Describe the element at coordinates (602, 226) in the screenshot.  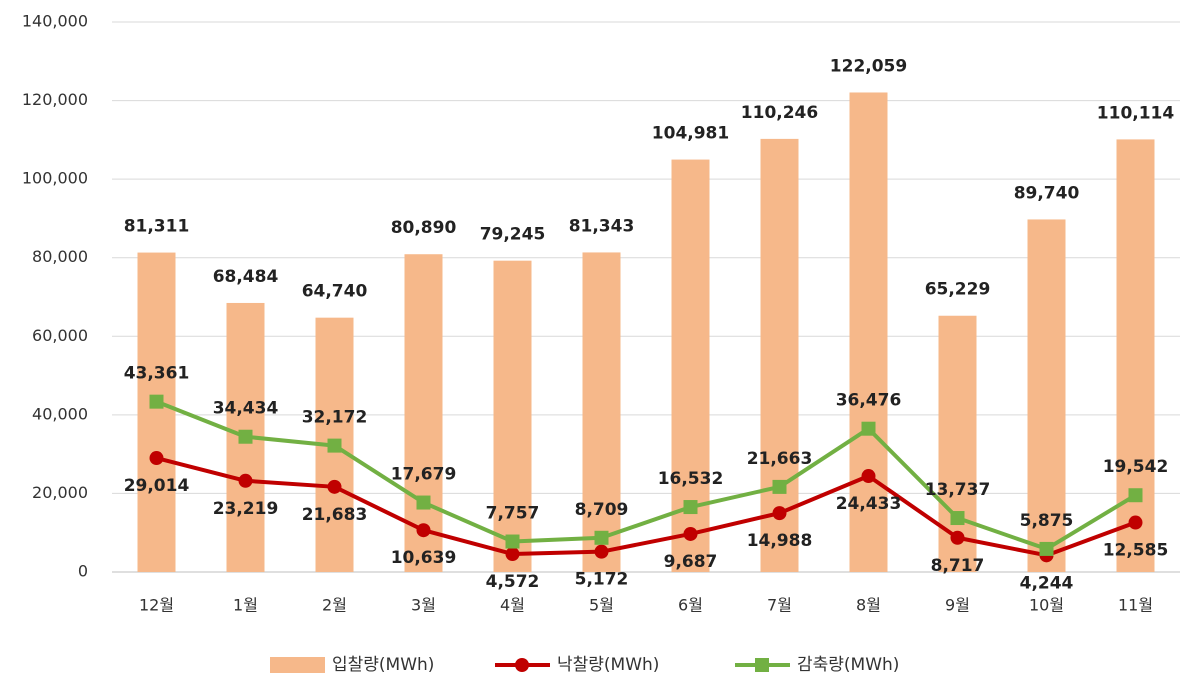
I see `data-label: 81,343` at that location.